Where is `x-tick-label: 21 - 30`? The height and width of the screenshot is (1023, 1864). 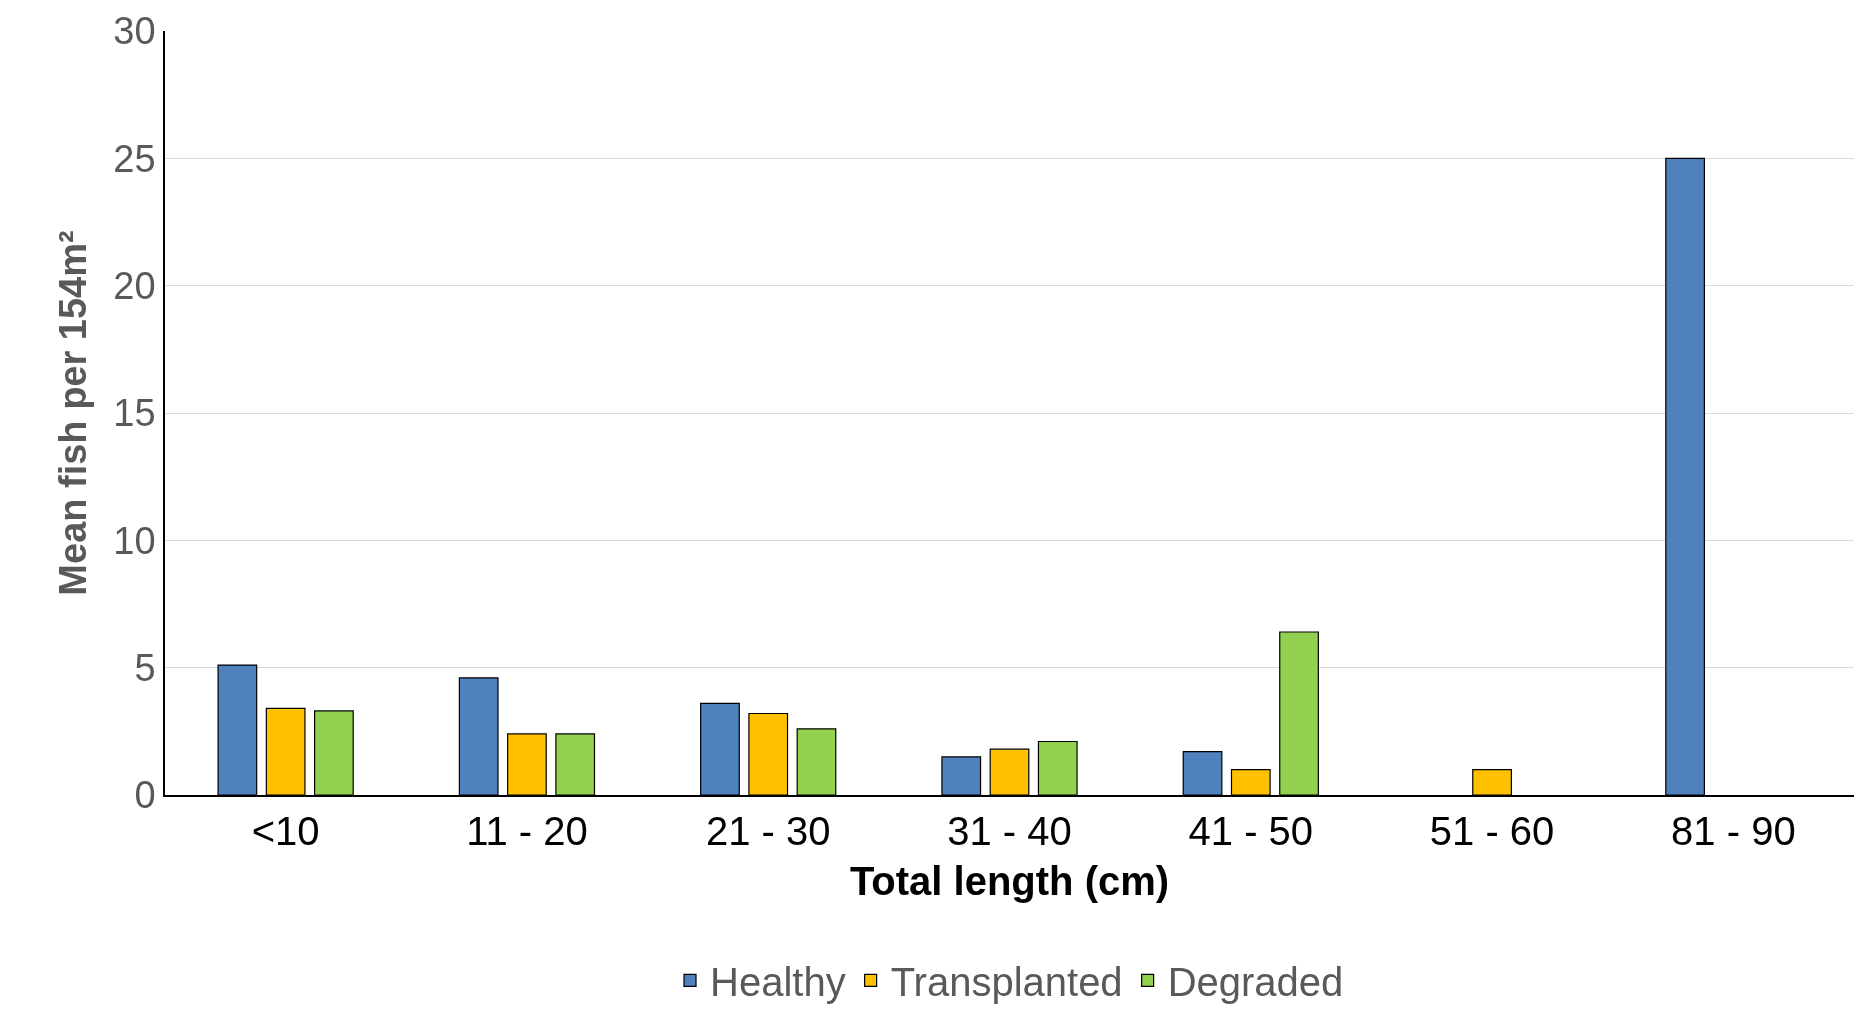 x-tick-label: 21 - 30 is located at coordinates (768, 830).